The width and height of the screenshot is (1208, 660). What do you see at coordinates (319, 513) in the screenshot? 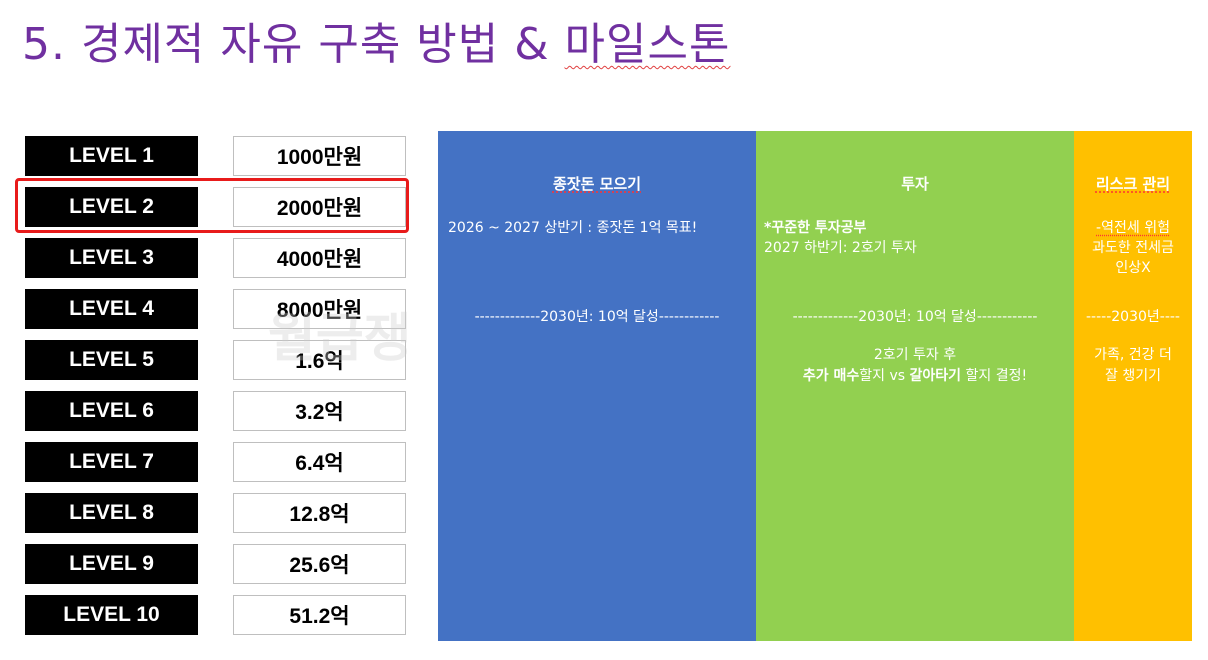
I see `level-amount: 12.8억` at bounding box center [319, 513].